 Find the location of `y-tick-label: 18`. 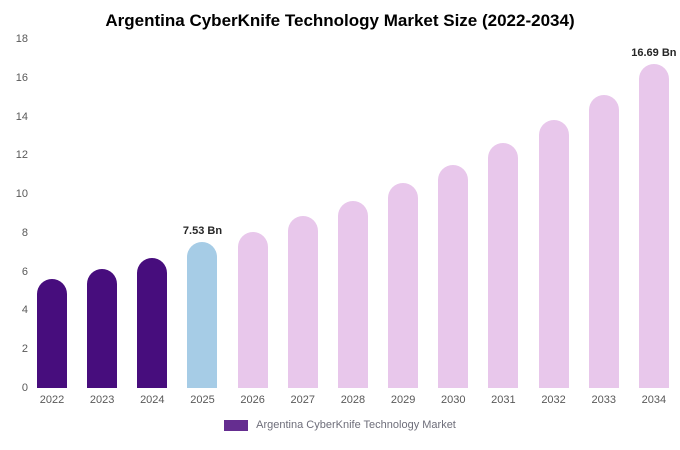

y-tick-label: 18 is located at coordinates (21, 39).